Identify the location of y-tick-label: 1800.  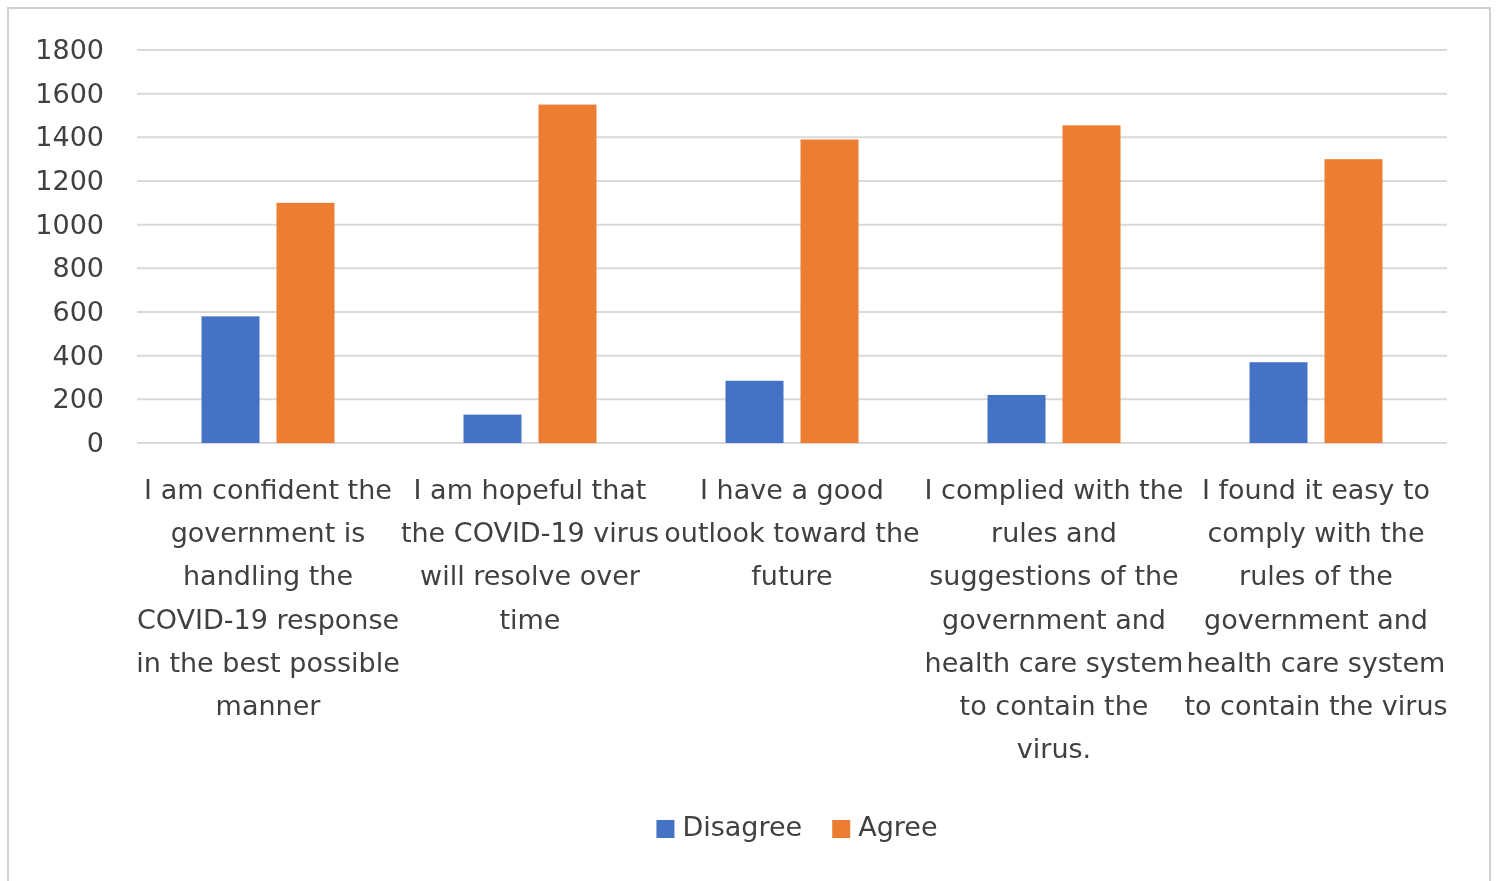
(69, 50).